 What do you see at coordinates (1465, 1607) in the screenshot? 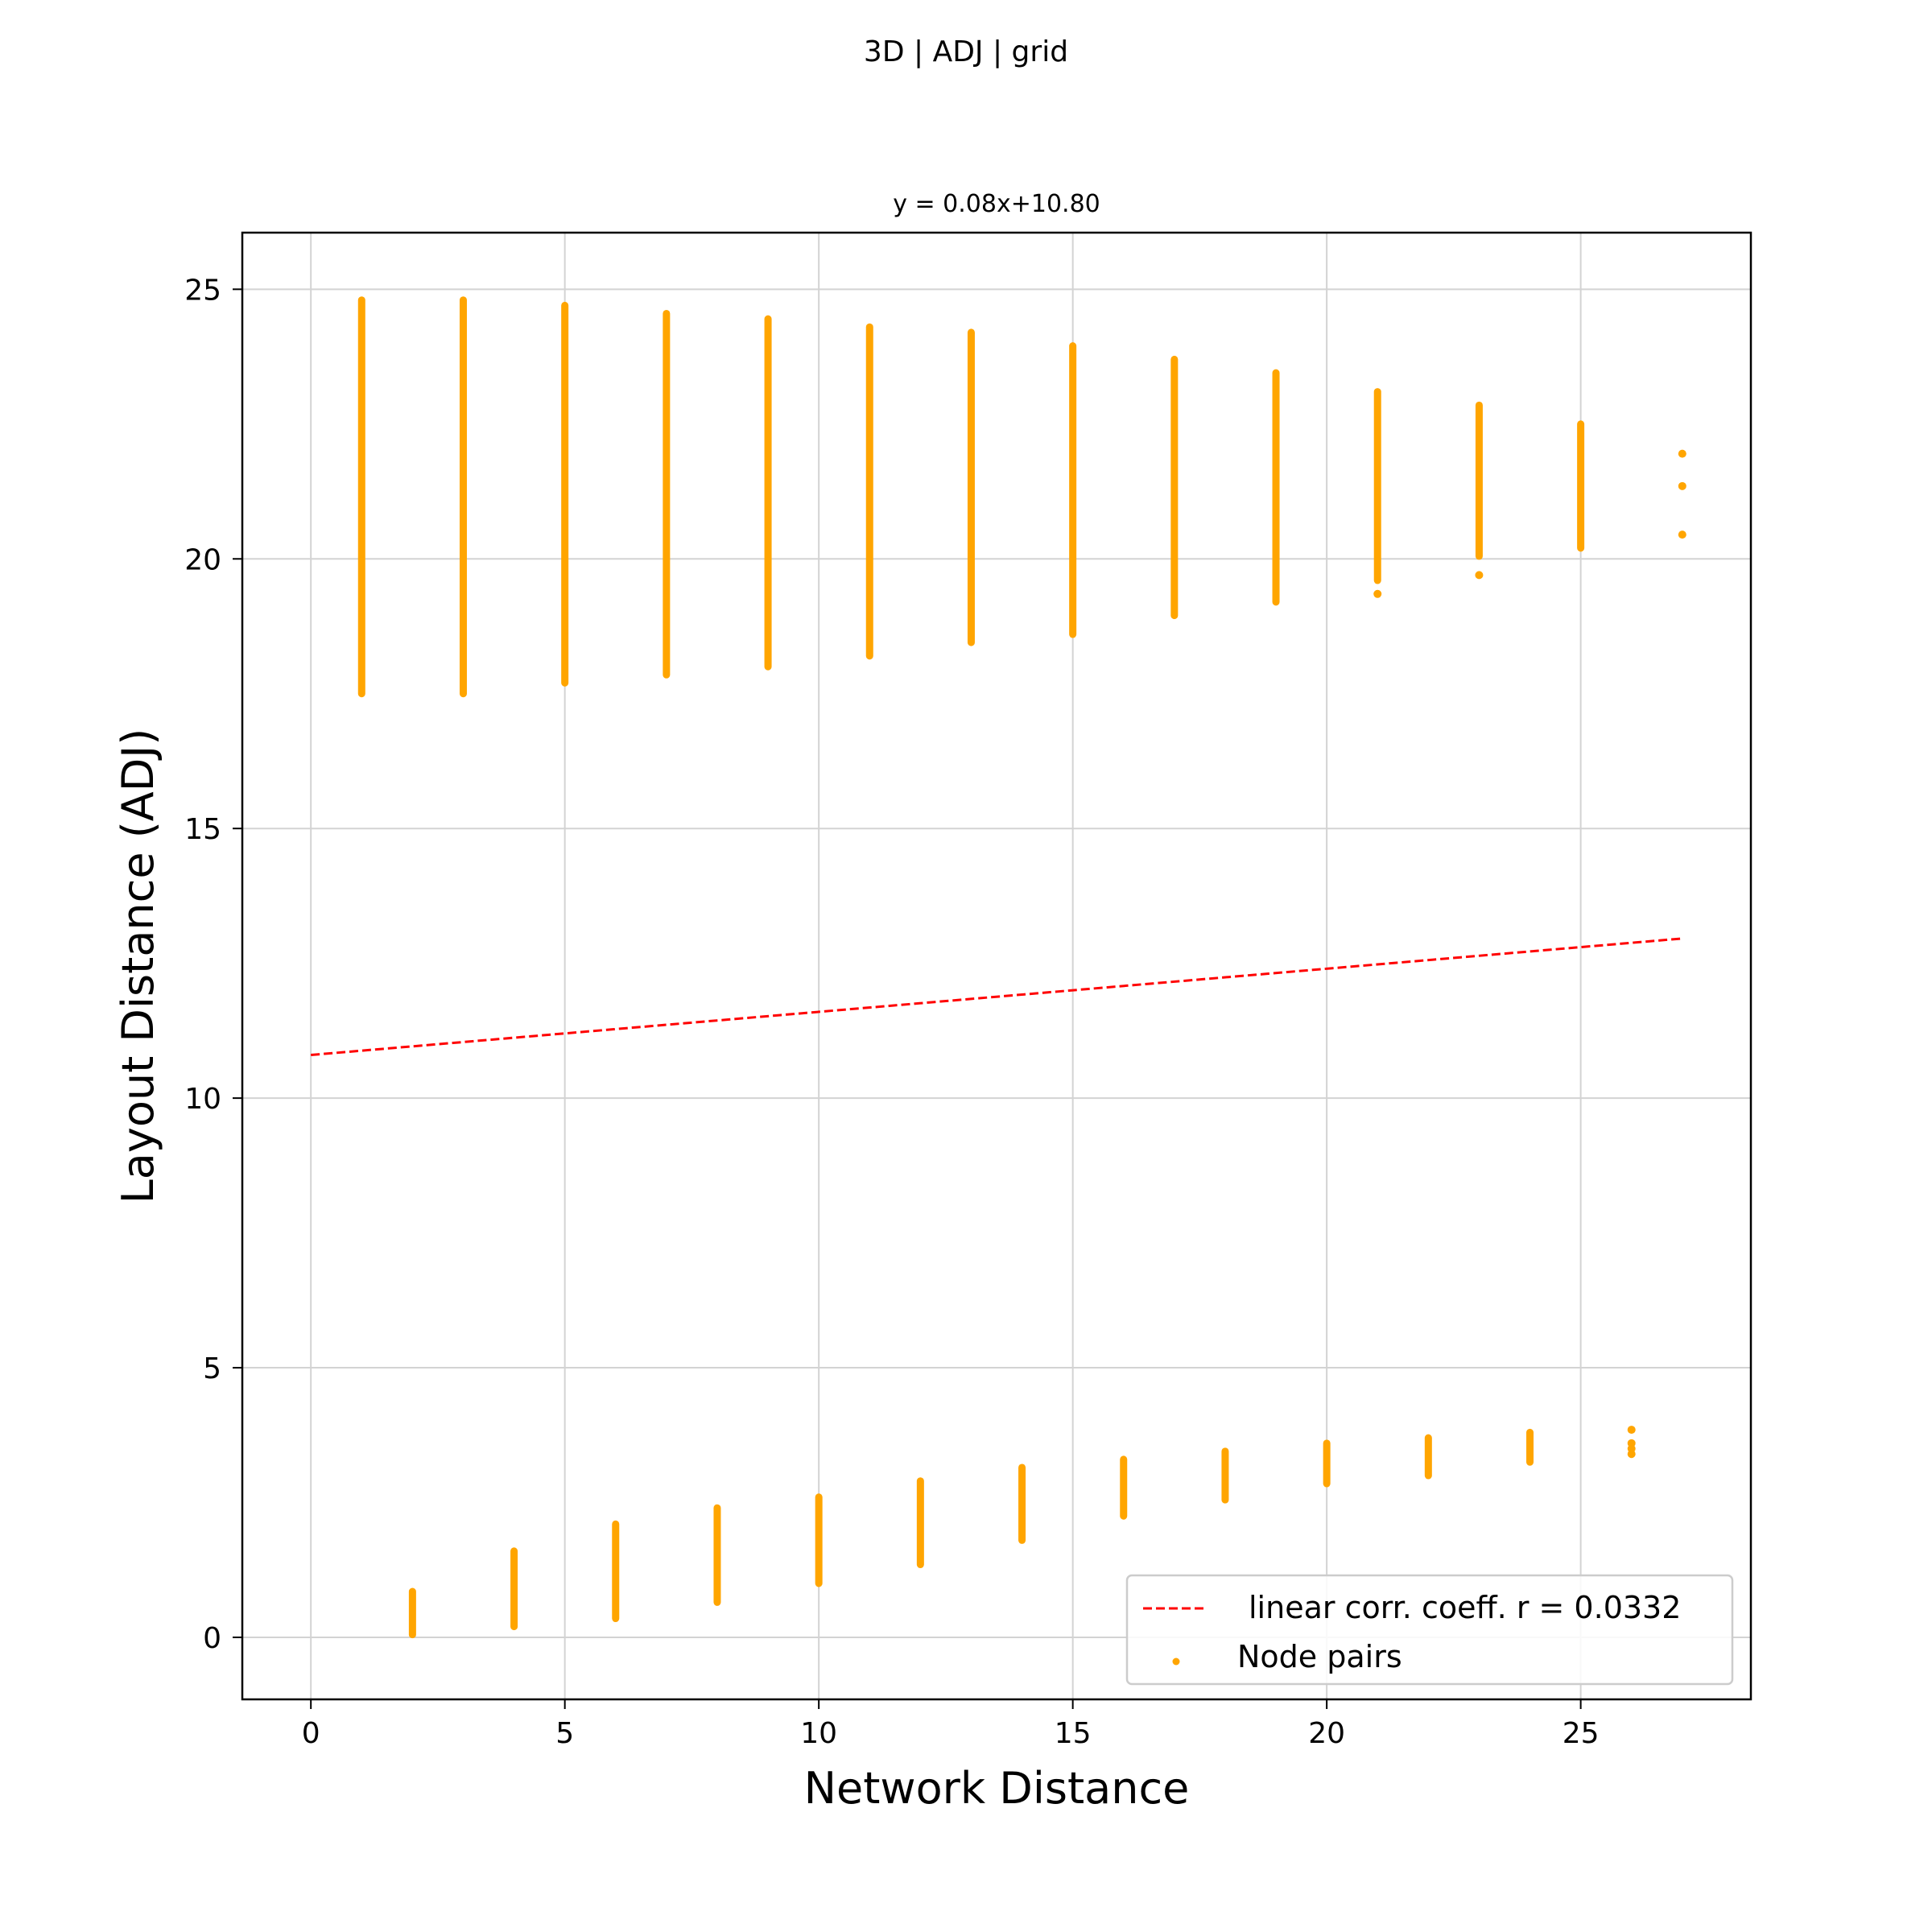
I see `legend-fit-label: linear corr. coeff. r = 0.0332` at bounding box center [1465, 1607].